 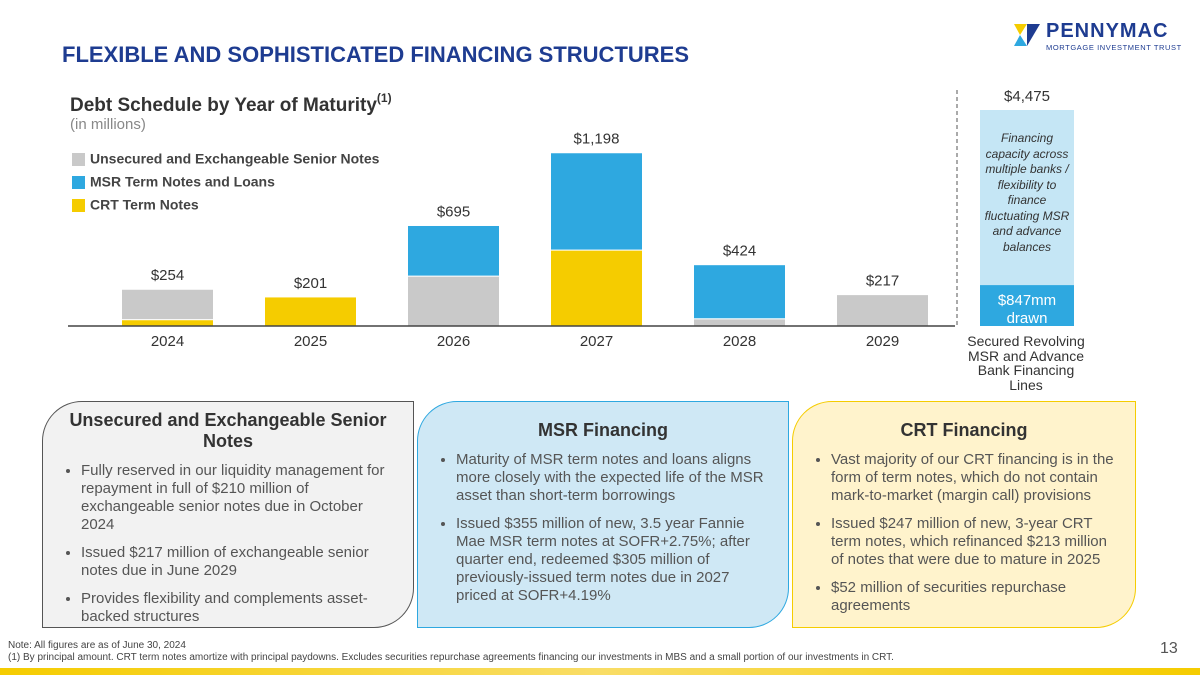 What do you see at coordinates (600, 671) in the screenshot?
I see `bottom-stripe` at bounding box center [600, 671].